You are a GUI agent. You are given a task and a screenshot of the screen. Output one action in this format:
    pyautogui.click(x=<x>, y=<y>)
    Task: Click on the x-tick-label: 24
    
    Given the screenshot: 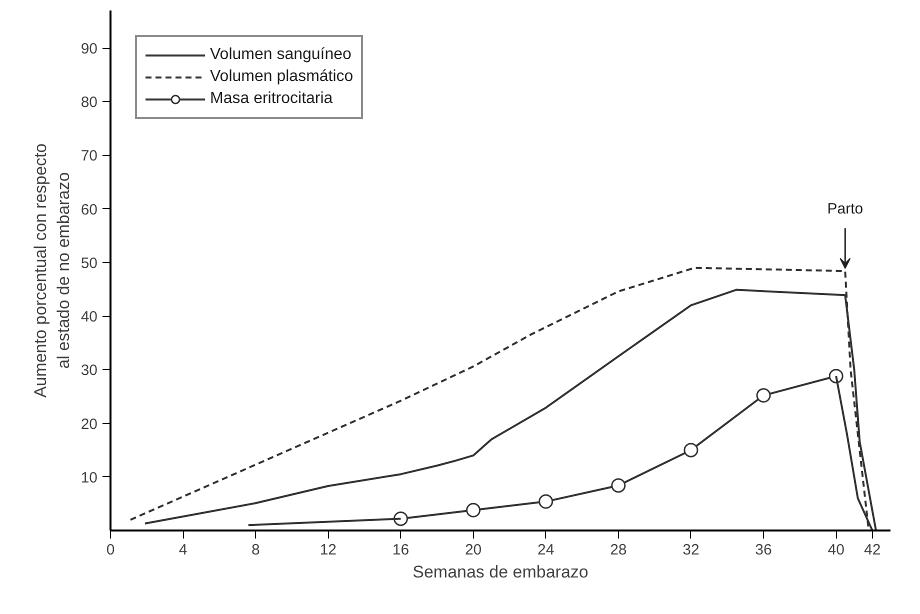 What is the action you would take?
    pyautogui.click(x=546, y=550)
    